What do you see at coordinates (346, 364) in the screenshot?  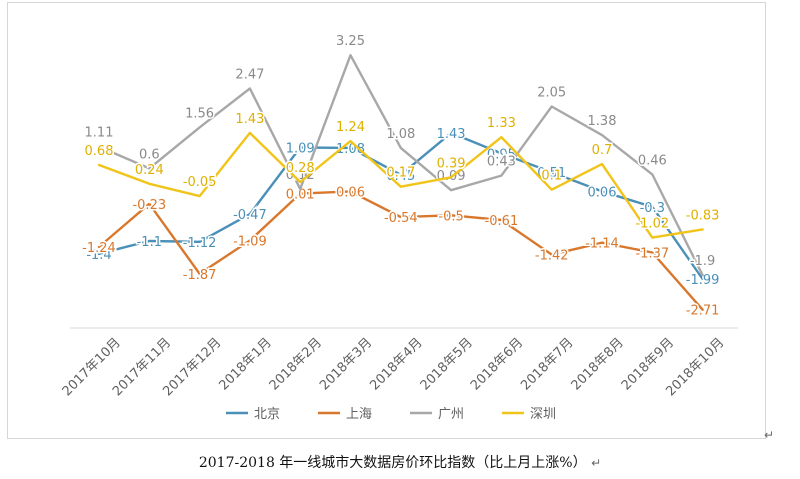 I see `x-tick-label: 2018年3月` at bounding box center [346, 364].